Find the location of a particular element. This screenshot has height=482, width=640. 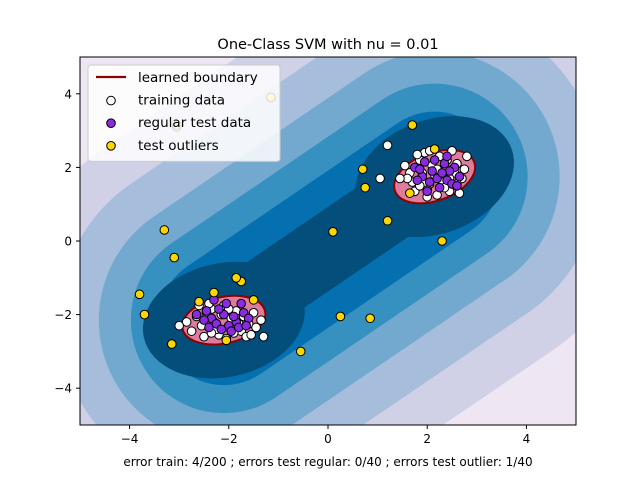

legend-label: training data is located at coordinates (181, 101).